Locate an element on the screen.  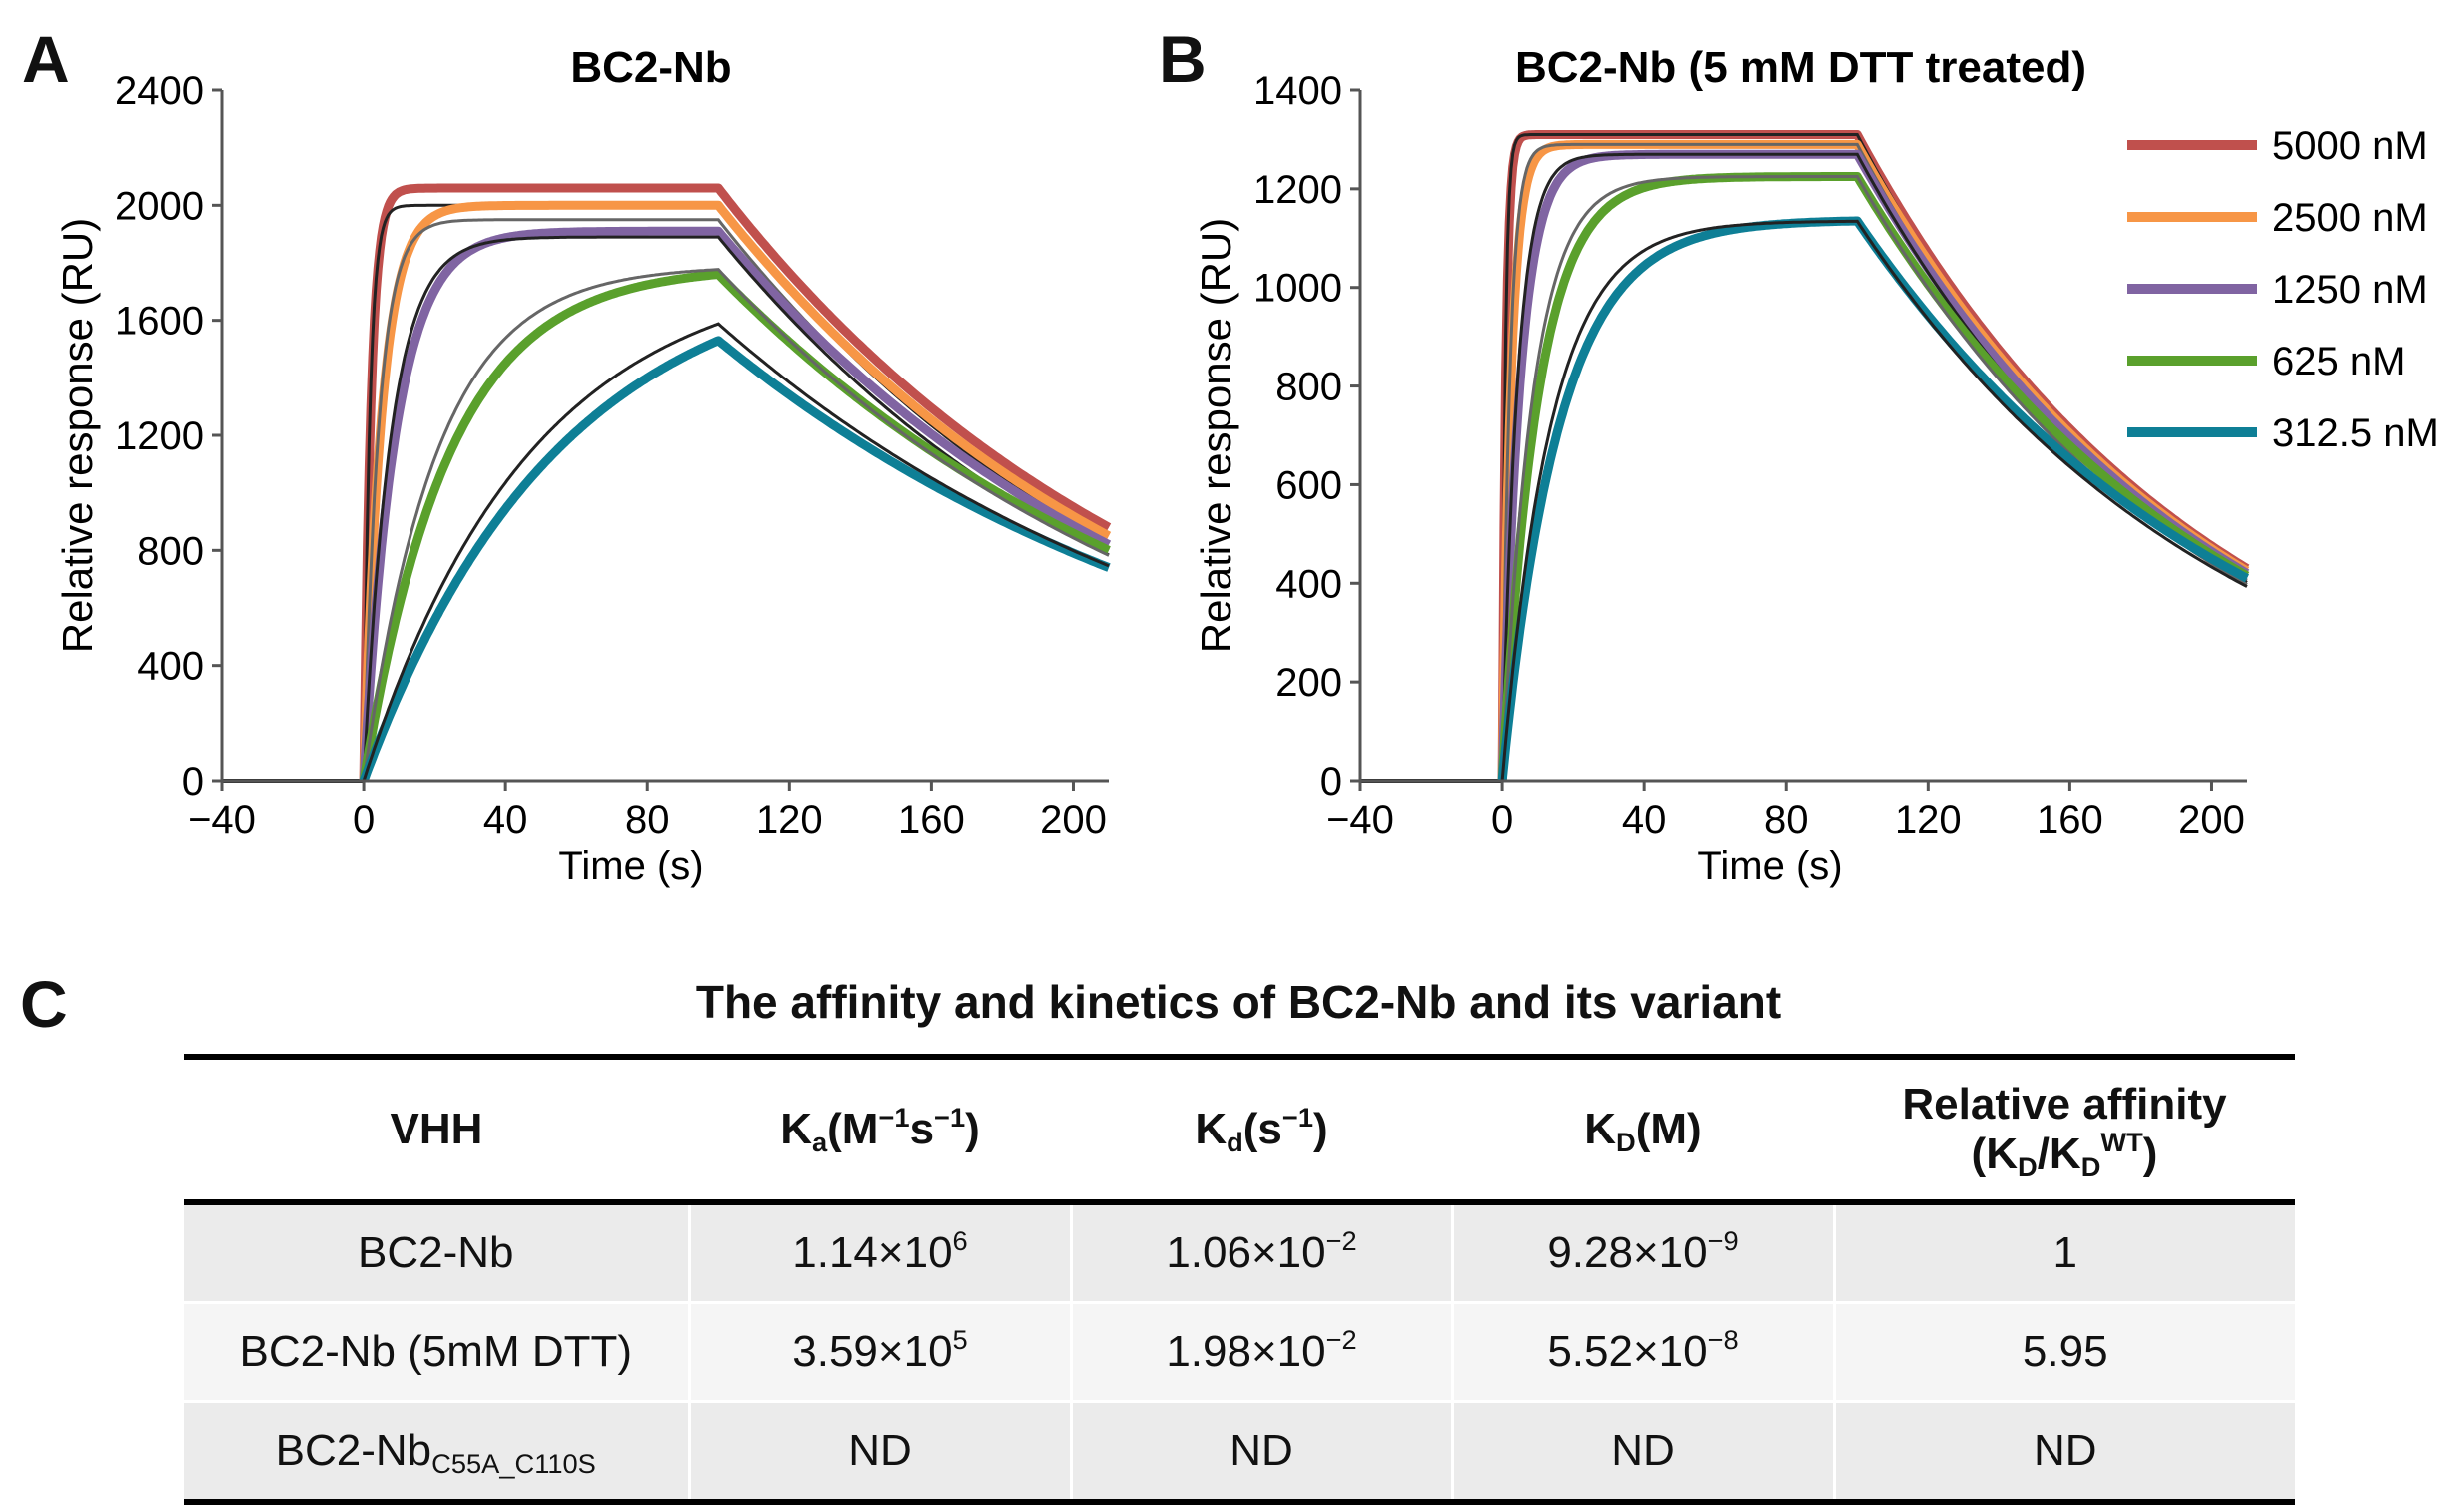
cell-vhh: BC2-NbC55A_C110S is located at coordinates (438, 1453).